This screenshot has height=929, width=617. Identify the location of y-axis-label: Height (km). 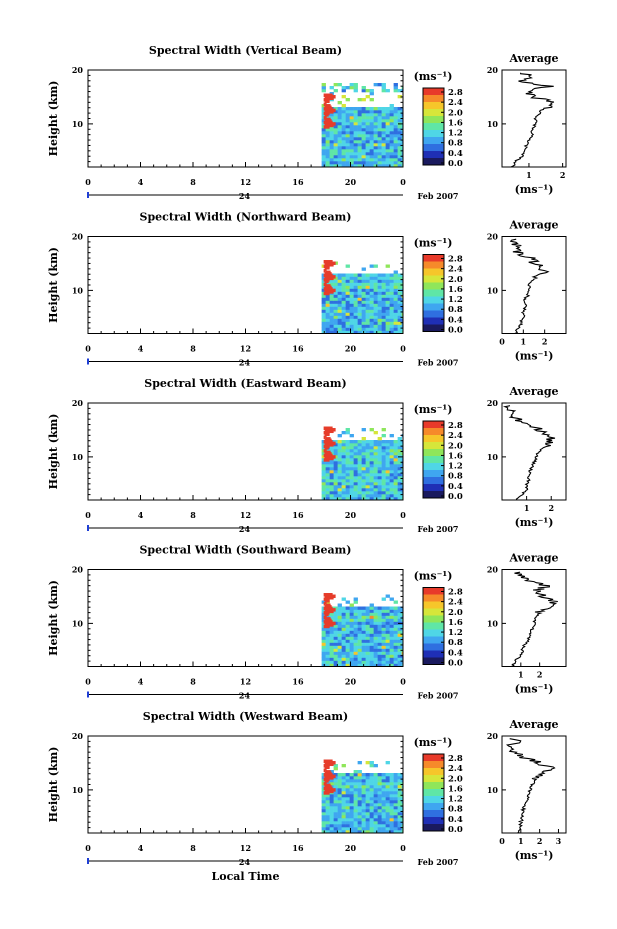
(53, 785).